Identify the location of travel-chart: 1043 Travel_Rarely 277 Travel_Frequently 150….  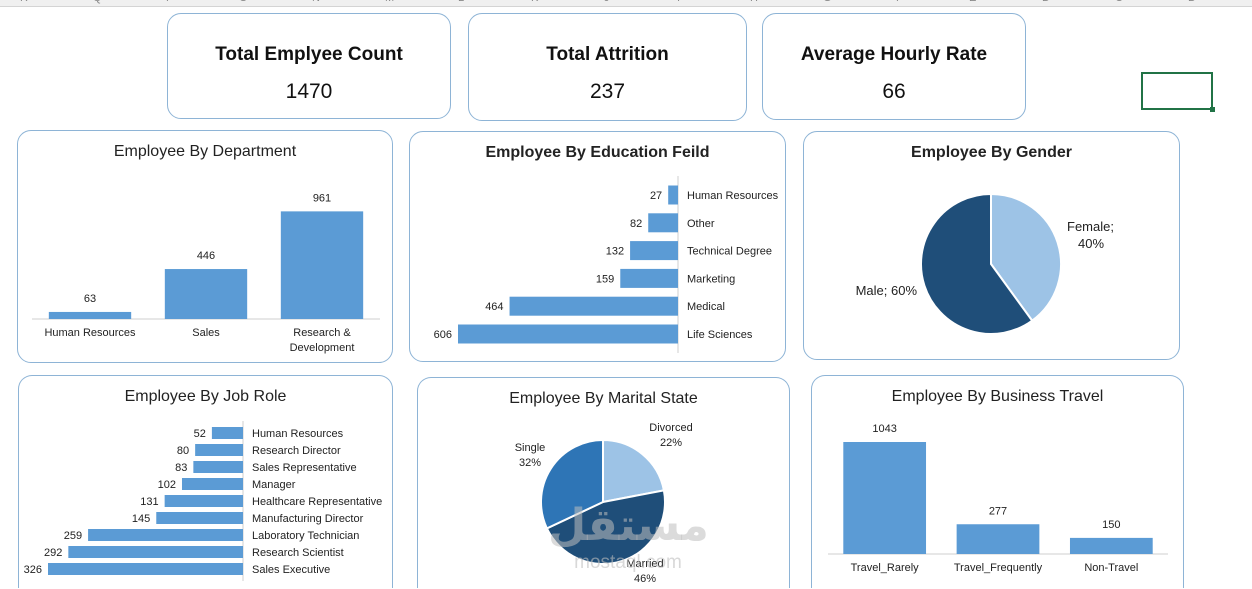
(998, 498).